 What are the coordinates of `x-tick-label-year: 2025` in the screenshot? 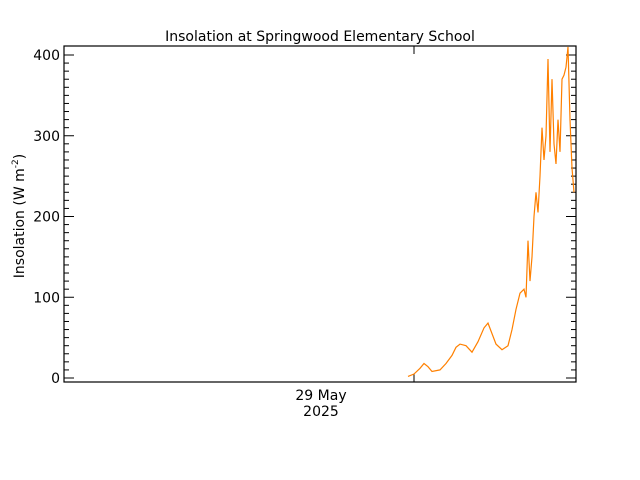 It's located at (321, 412).